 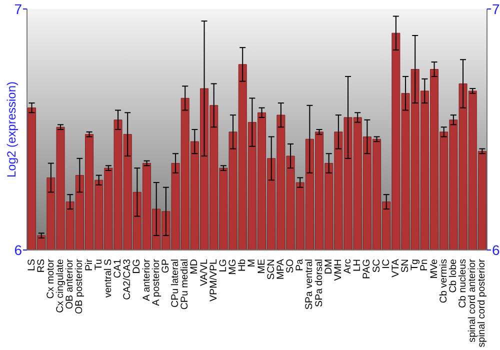 I want to click on x-tick-label: Arc, so click(x=348, y=266).